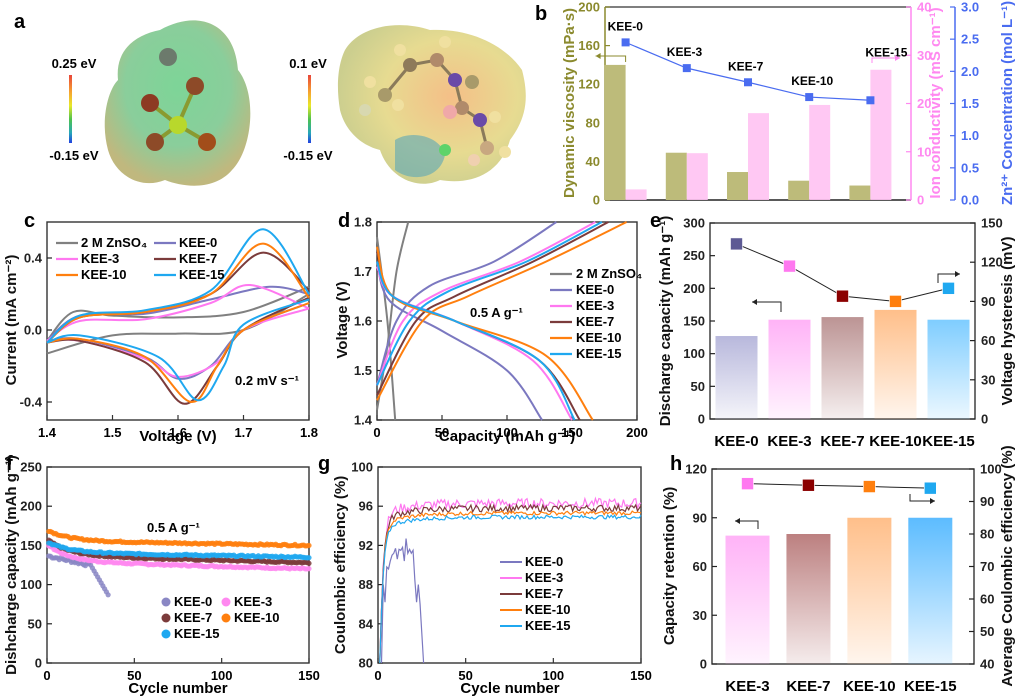  I want to click on charge-curve, so click(502, 311).